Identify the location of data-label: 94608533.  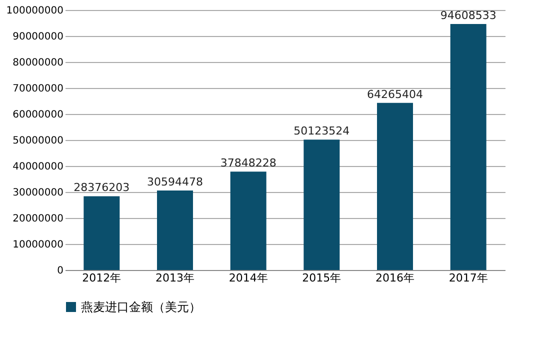
(468, 15).